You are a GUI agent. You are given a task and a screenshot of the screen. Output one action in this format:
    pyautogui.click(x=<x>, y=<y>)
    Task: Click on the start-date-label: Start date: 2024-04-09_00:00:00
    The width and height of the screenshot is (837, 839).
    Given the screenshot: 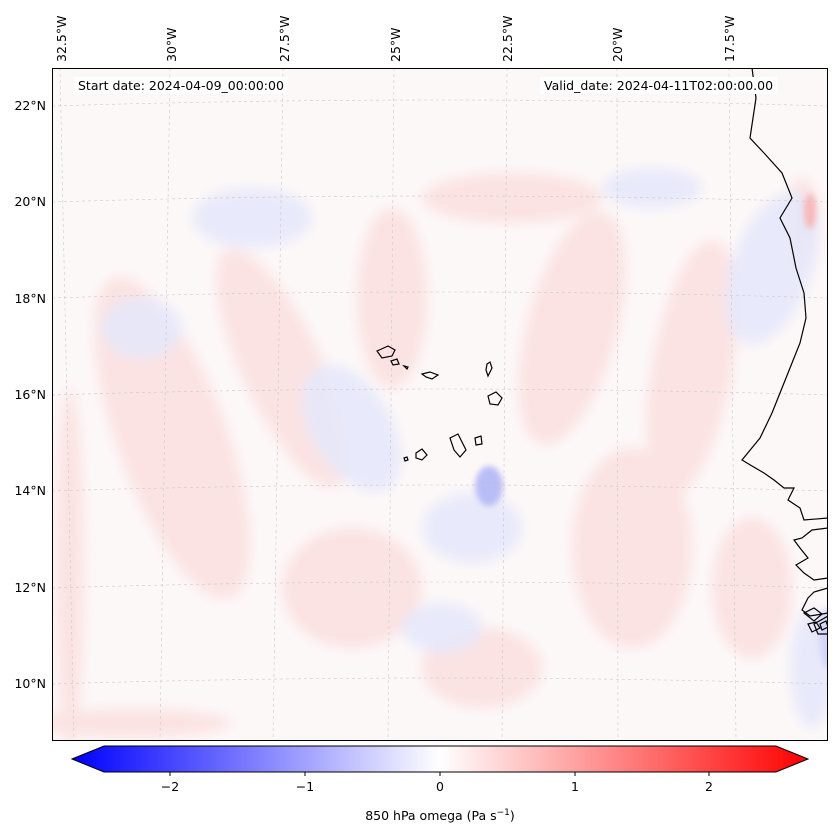 What is the action you would take?
    pyautogui.click(x=181, y=85)
    